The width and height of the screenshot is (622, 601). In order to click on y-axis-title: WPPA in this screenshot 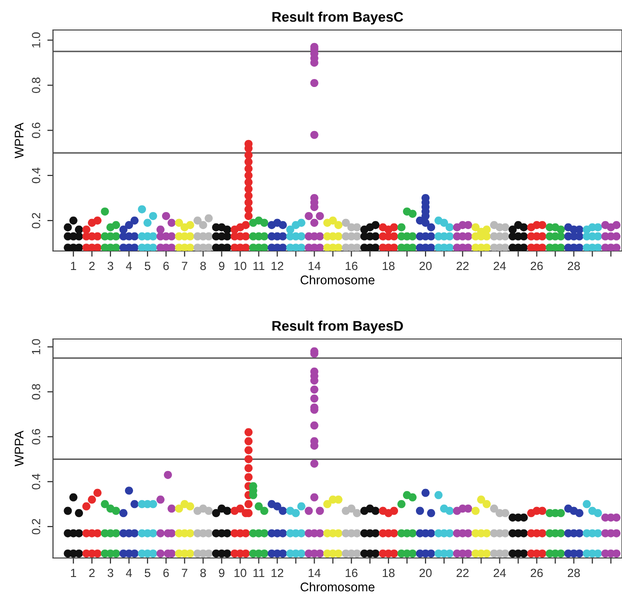, I will do `click(19, 448)`.